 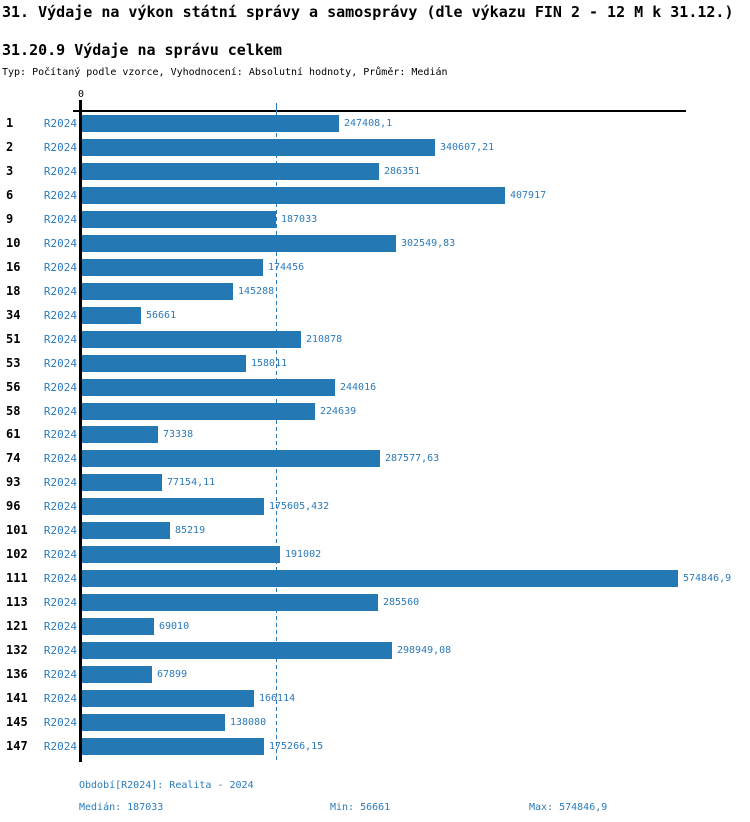 What do you see at coordinates (17, 746) in the screenshot?
I see `row-category-label: 147` at bounding box center [17, 746].